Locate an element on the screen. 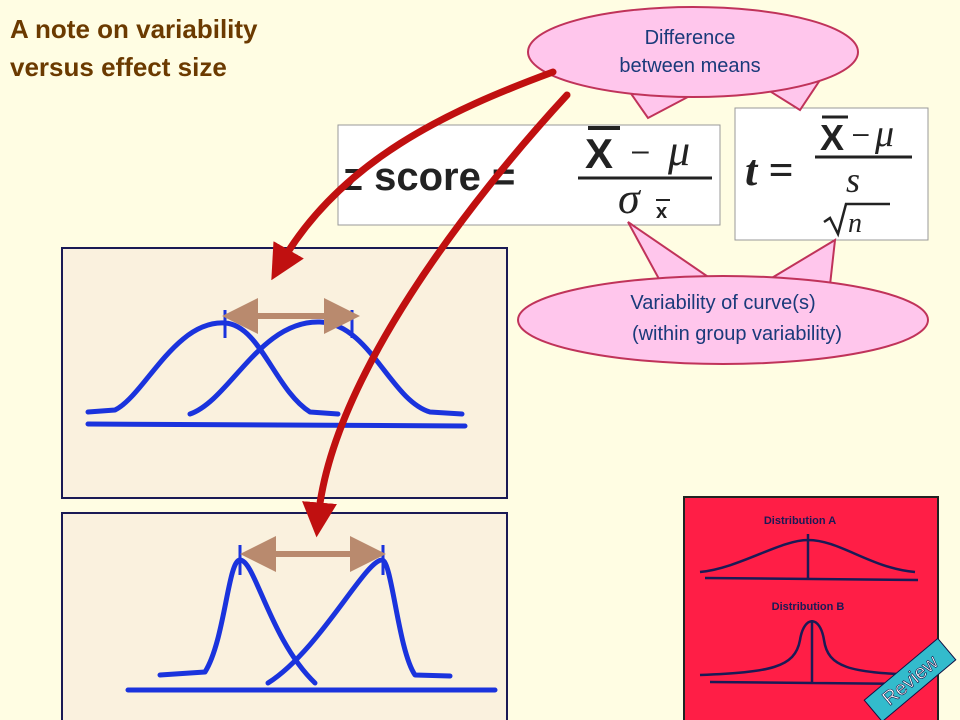  z-num: – is located at coordinates (640, 150).